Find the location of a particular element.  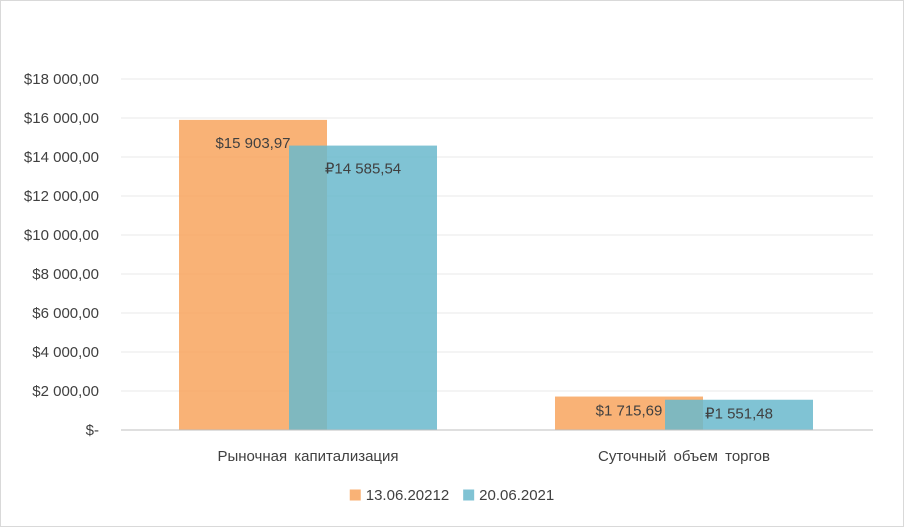

y-tick-label: $- is located at coordinates (92, 430).